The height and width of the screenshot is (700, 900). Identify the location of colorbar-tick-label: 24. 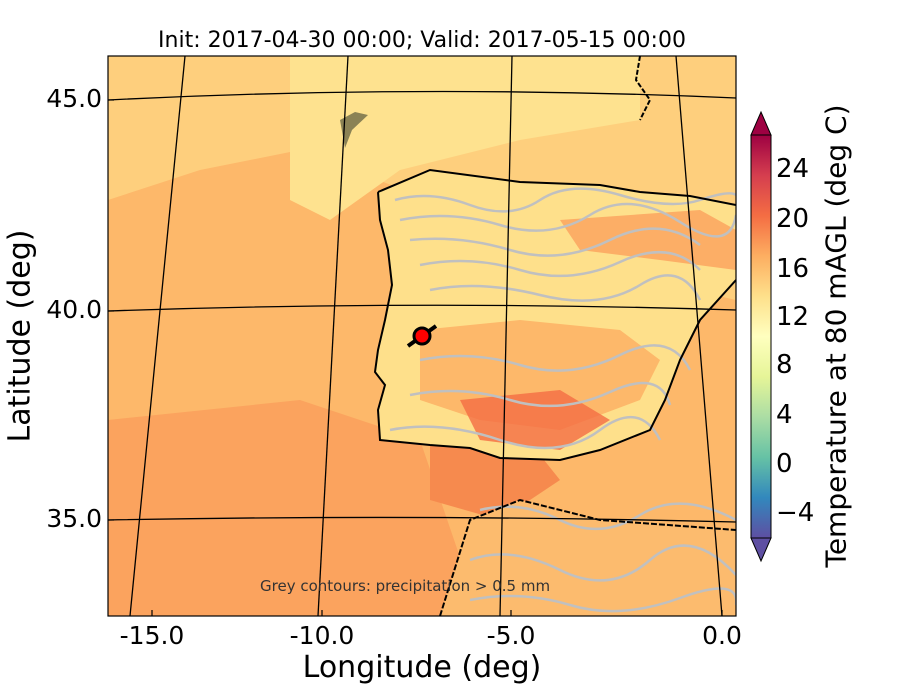
(793, 169).